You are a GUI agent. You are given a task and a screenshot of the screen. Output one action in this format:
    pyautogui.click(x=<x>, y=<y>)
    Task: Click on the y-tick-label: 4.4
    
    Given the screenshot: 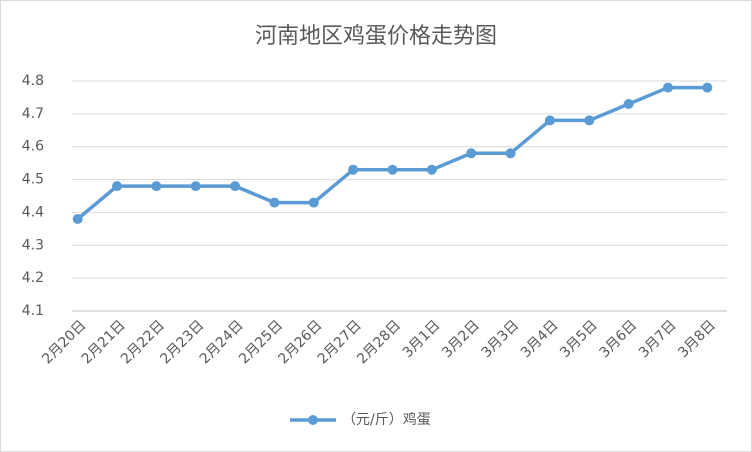 What is the action you would take?
    pyautogui.click(x=33, y=212)
    